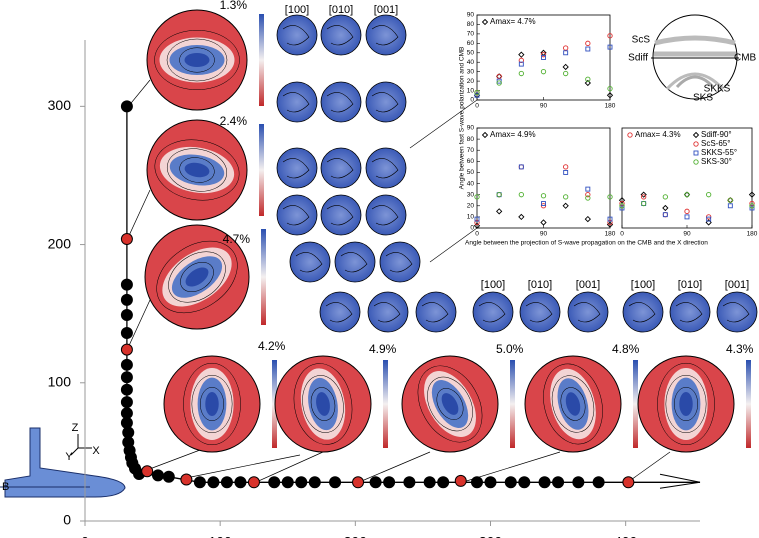  Describe the element at coordinates (237, 239) in the screenshot. I see `max-density: 4.7%` at that location.